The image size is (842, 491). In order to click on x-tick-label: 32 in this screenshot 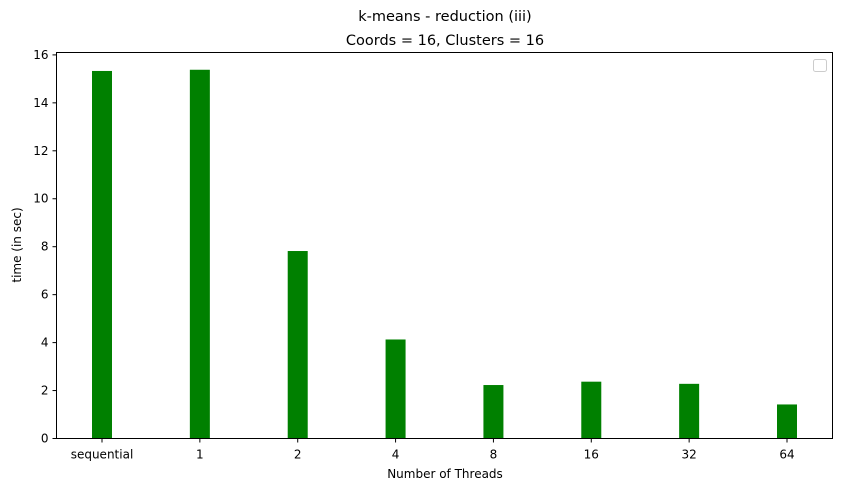, I will do `click(689, 455)`.